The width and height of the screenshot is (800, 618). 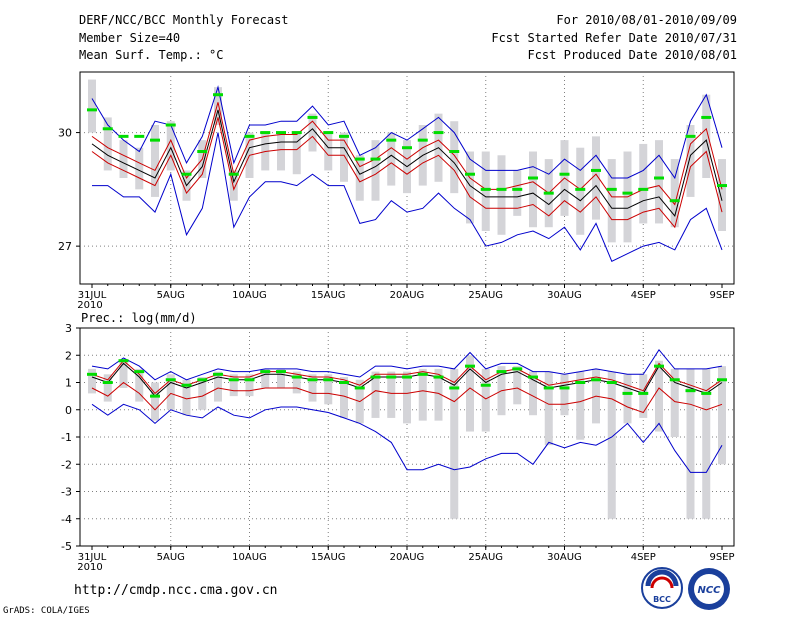 What do you see at coordinates (485, 295) in the screenshot?
I see `x-tick-label: 25AUG` at bounding box center [485, 295].